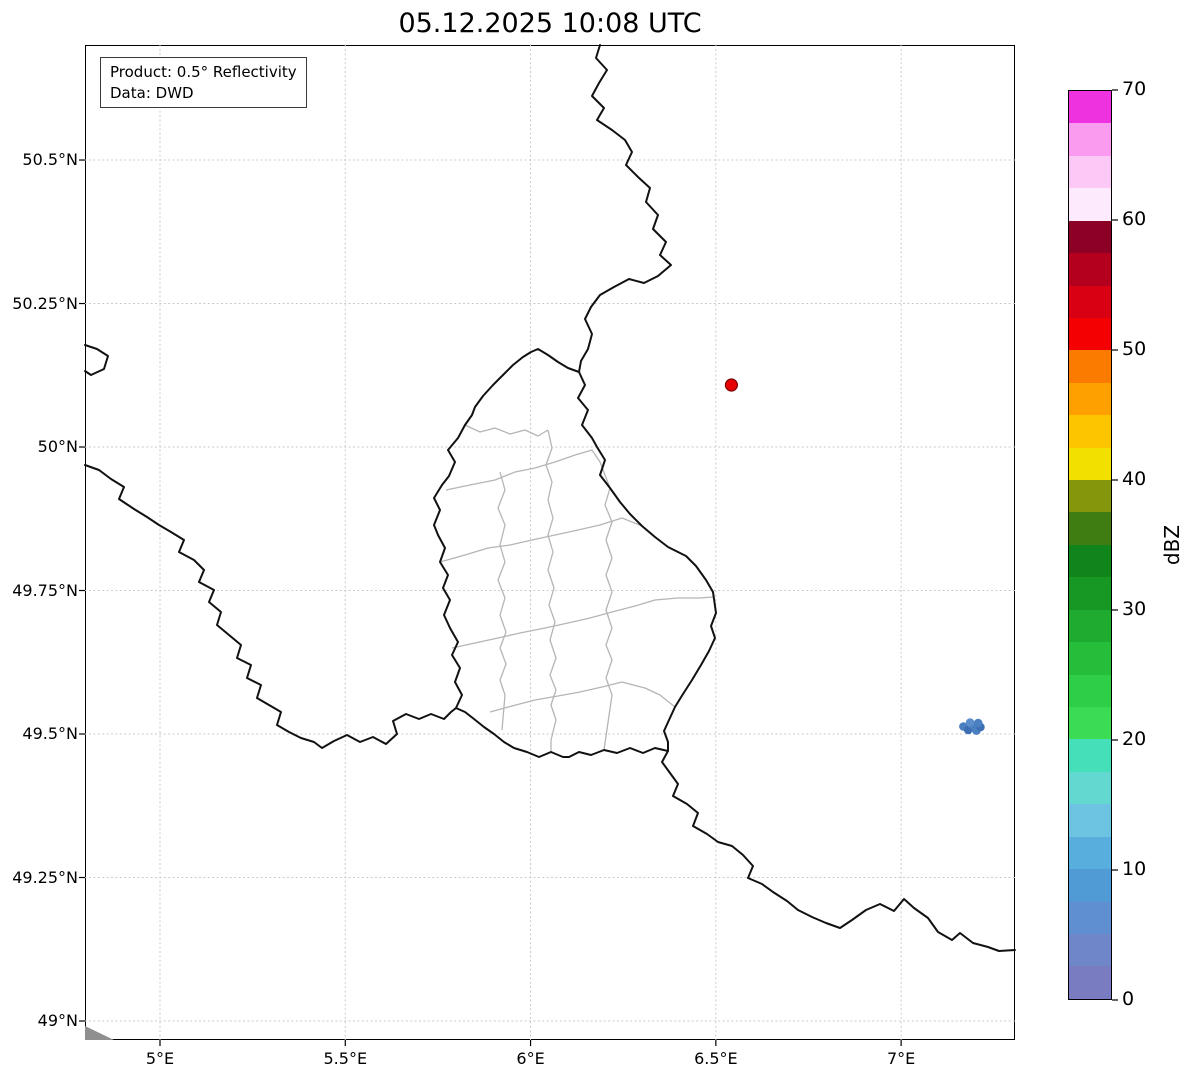 This screenshot has height=1081, width=1202. I want to click on colorbar-tick-label: 50, so click(1134, 349).